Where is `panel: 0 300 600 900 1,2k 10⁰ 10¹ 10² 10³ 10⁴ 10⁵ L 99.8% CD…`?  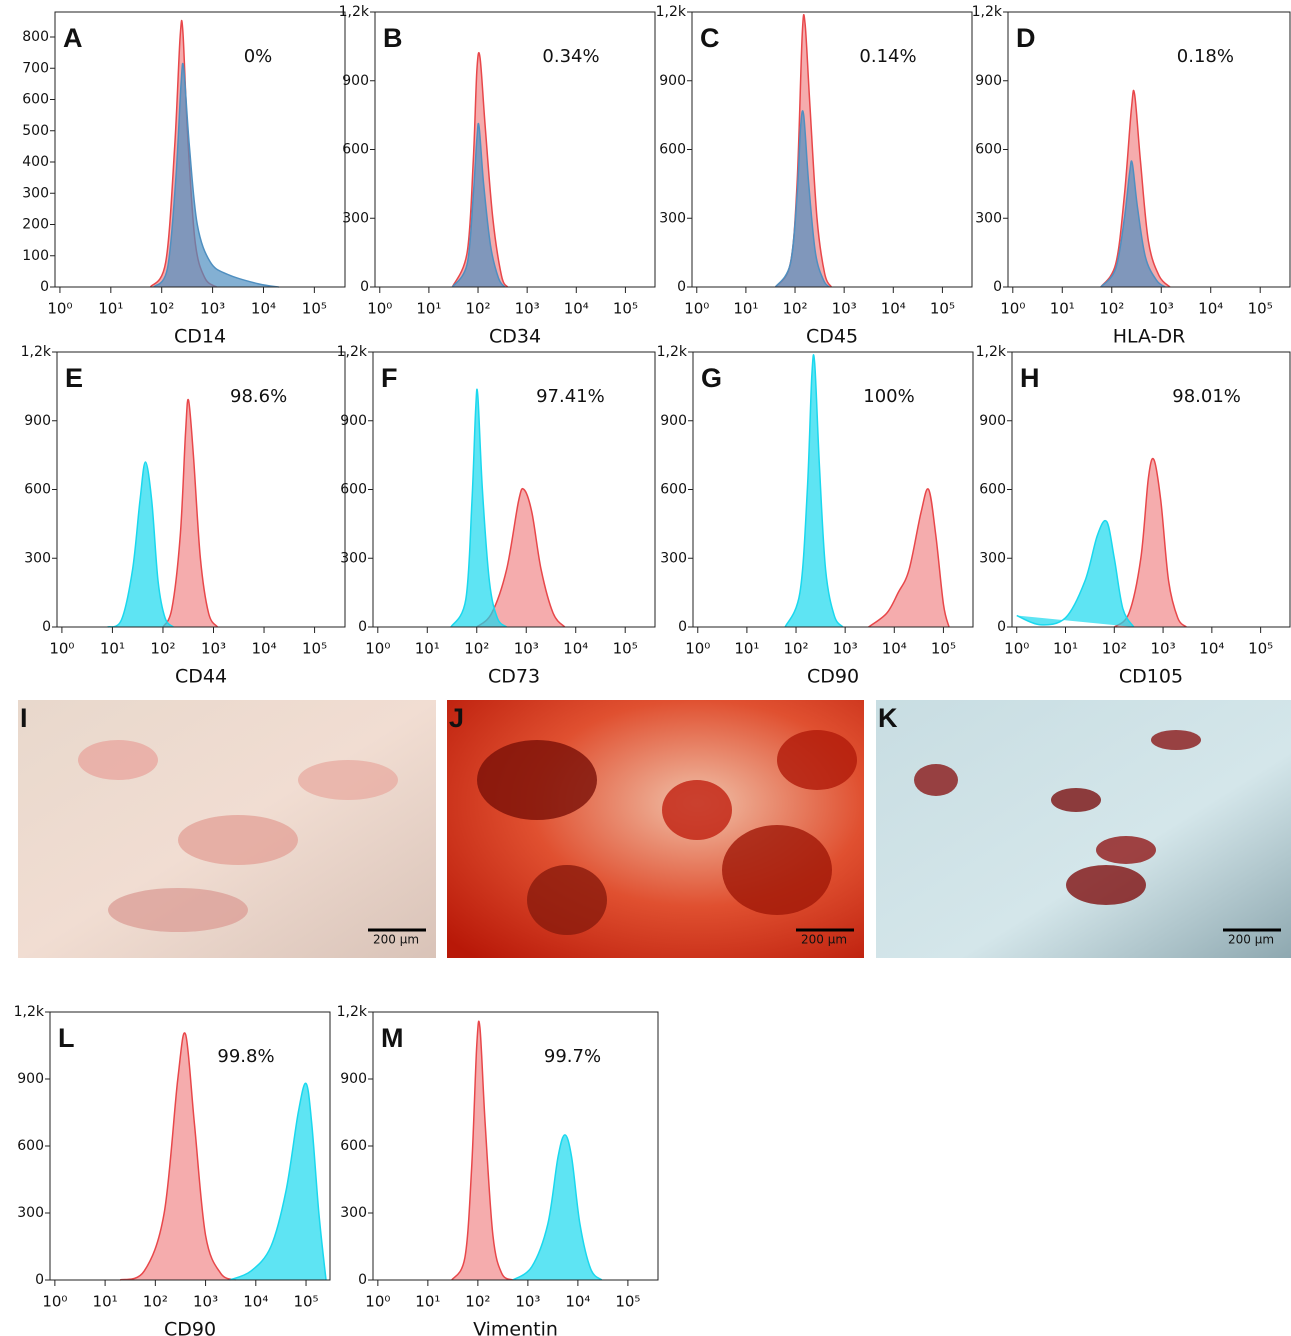 panel: 0 300 600 900 1,2k 10⁰ 10¹ 10² 10³ 10⁴ 10⁵ L 99.8% CD… is located at coordinates (172, 1170).